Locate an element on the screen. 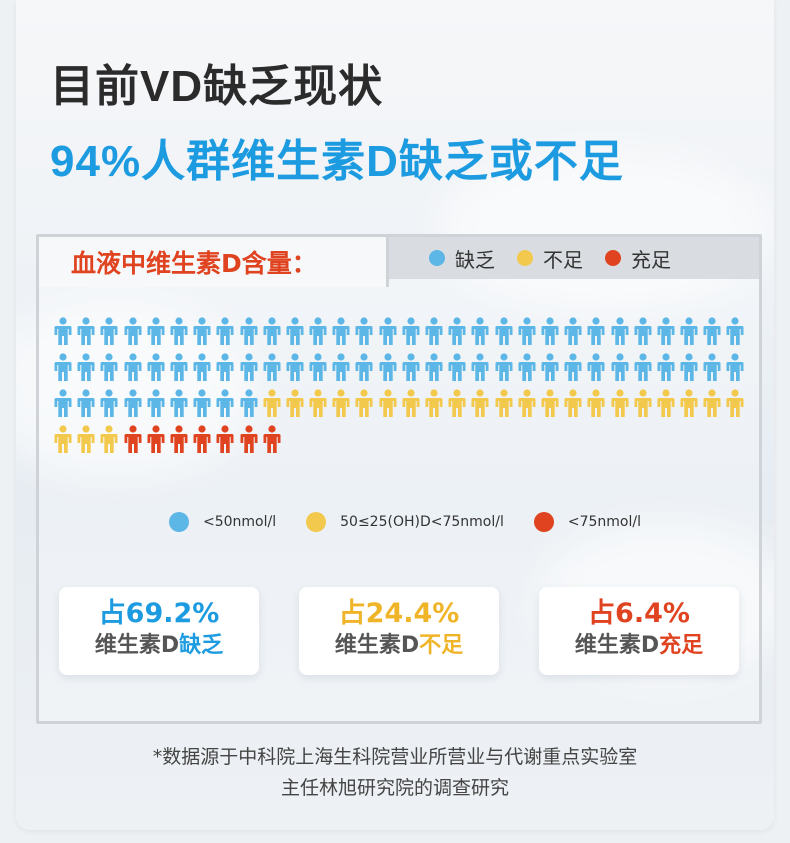  legend-dot-blue is located at coordinates (437, 258).